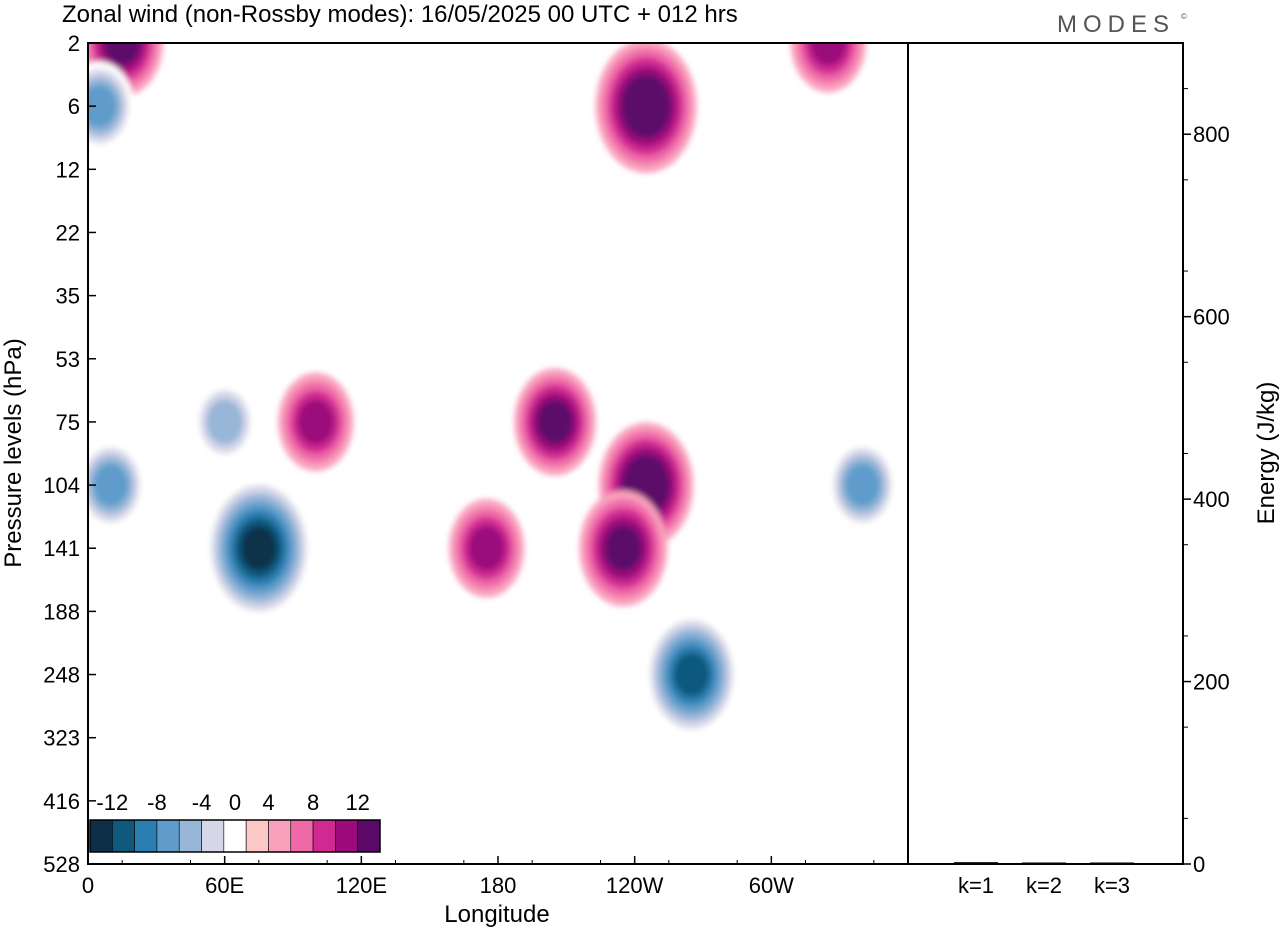 The image size is (1280, 930). Describe the element at coordinates (235, 802) in the screenshot. I see `colorbar-label: 0` at that location.